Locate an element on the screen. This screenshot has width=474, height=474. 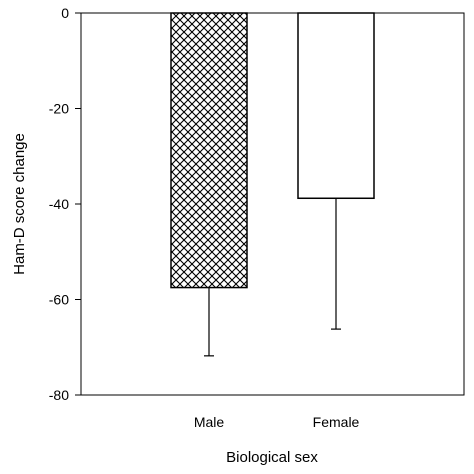
x-tick-label: Male is located at coordinates (209, 422).